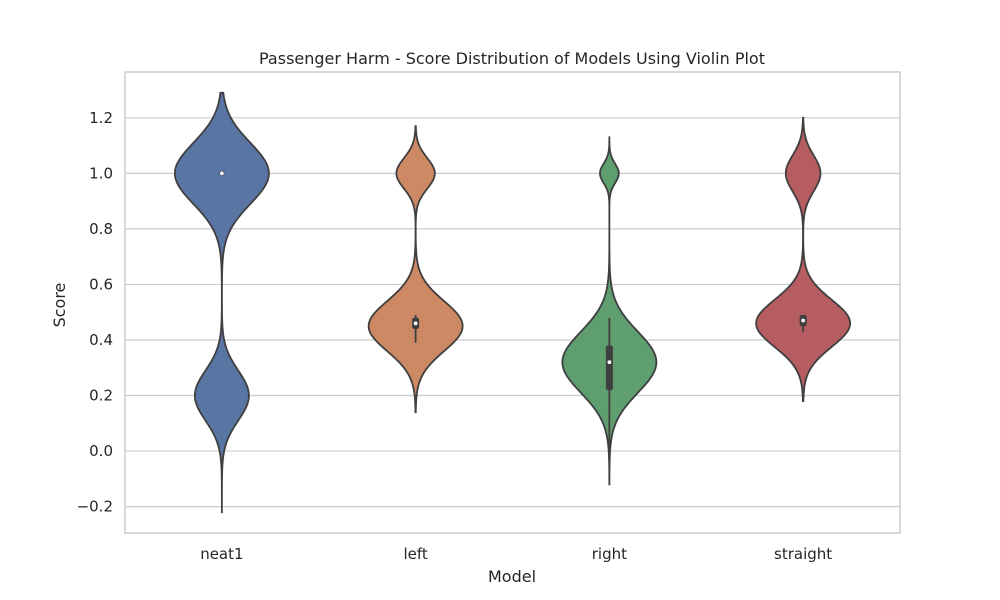 This screenshot has height=600, width=1000. I want to click on x-tick-label: left, so click(415, 554).